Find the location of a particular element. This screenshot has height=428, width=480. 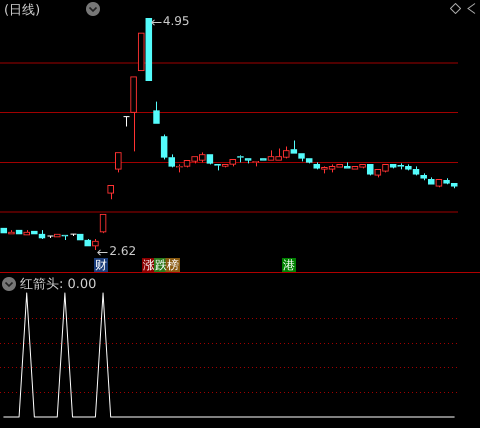

annotation: 4.95 is located at coordinates (176, 21).